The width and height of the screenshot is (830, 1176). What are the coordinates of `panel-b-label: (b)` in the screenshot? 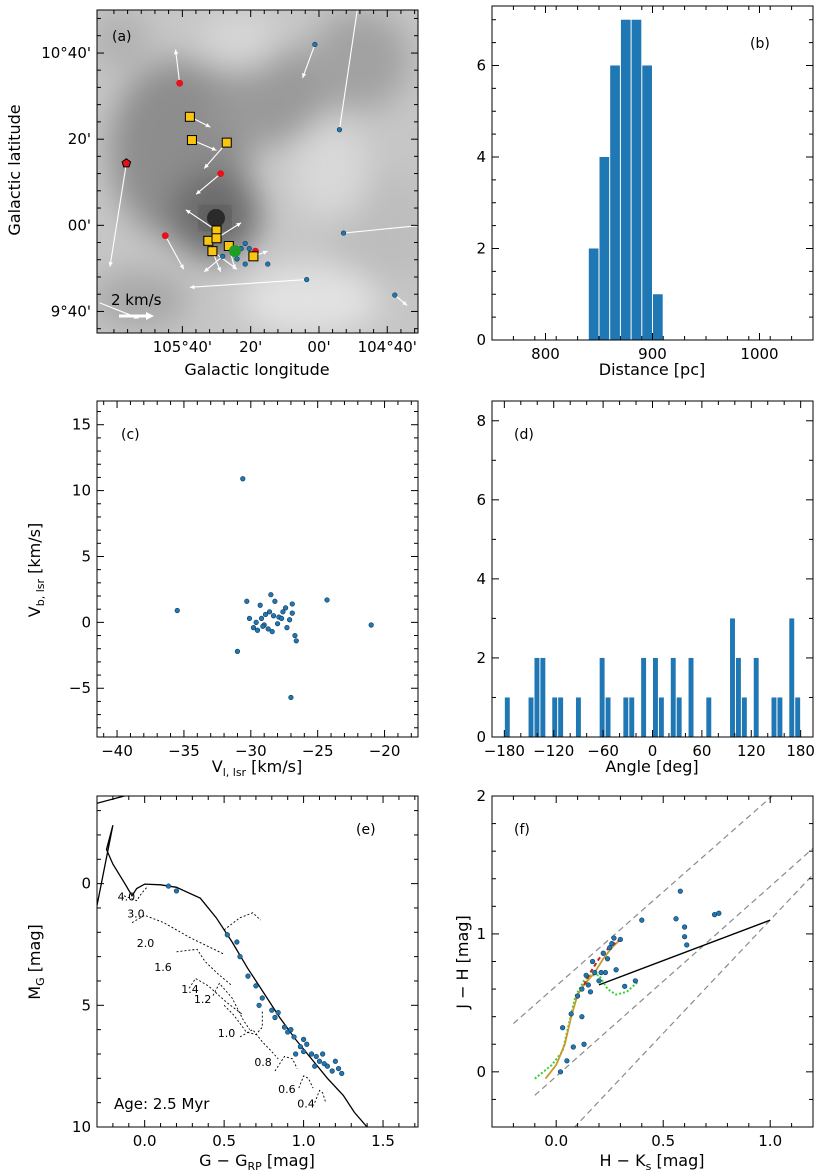 It's located at (760, 44).